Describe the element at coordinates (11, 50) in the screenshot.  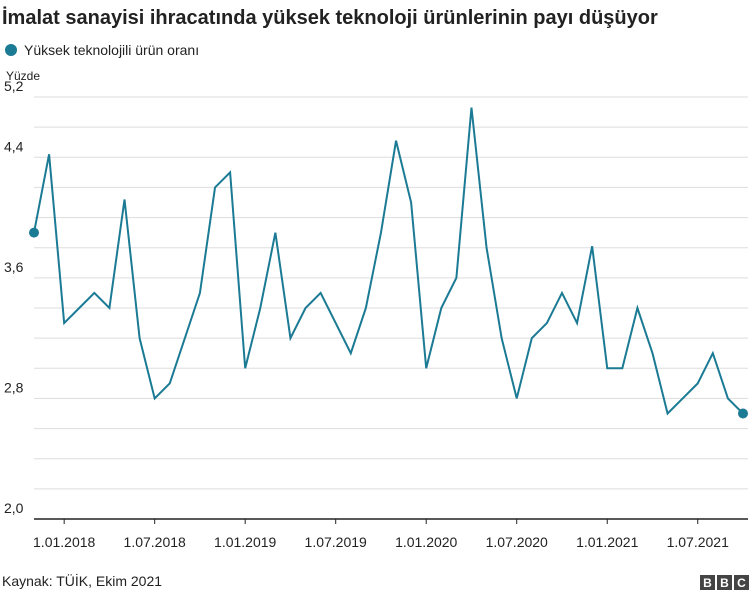
I see `legend-marker` at that location.